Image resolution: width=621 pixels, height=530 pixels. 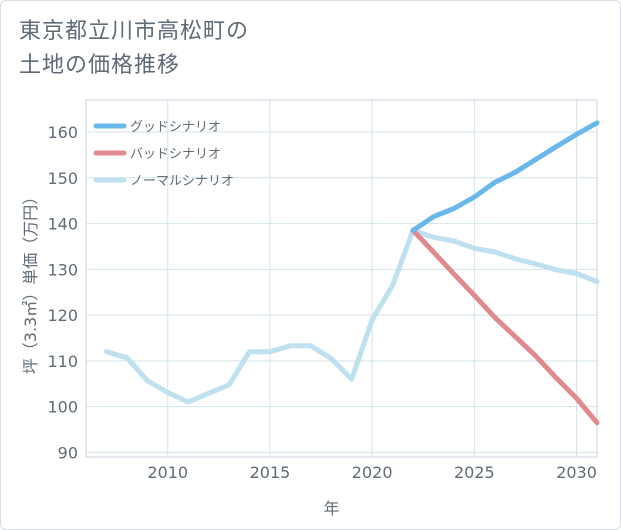 I want to click on legend-label-1: グッドシナリオ, so click(x=175, y=127).